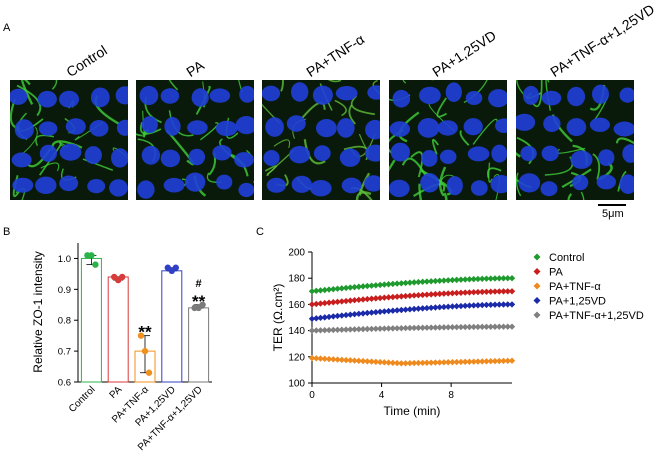  Describe the element at coordinates (296, 331) in the screenshot. I see `ter-y-tick-label: 140` at that location.